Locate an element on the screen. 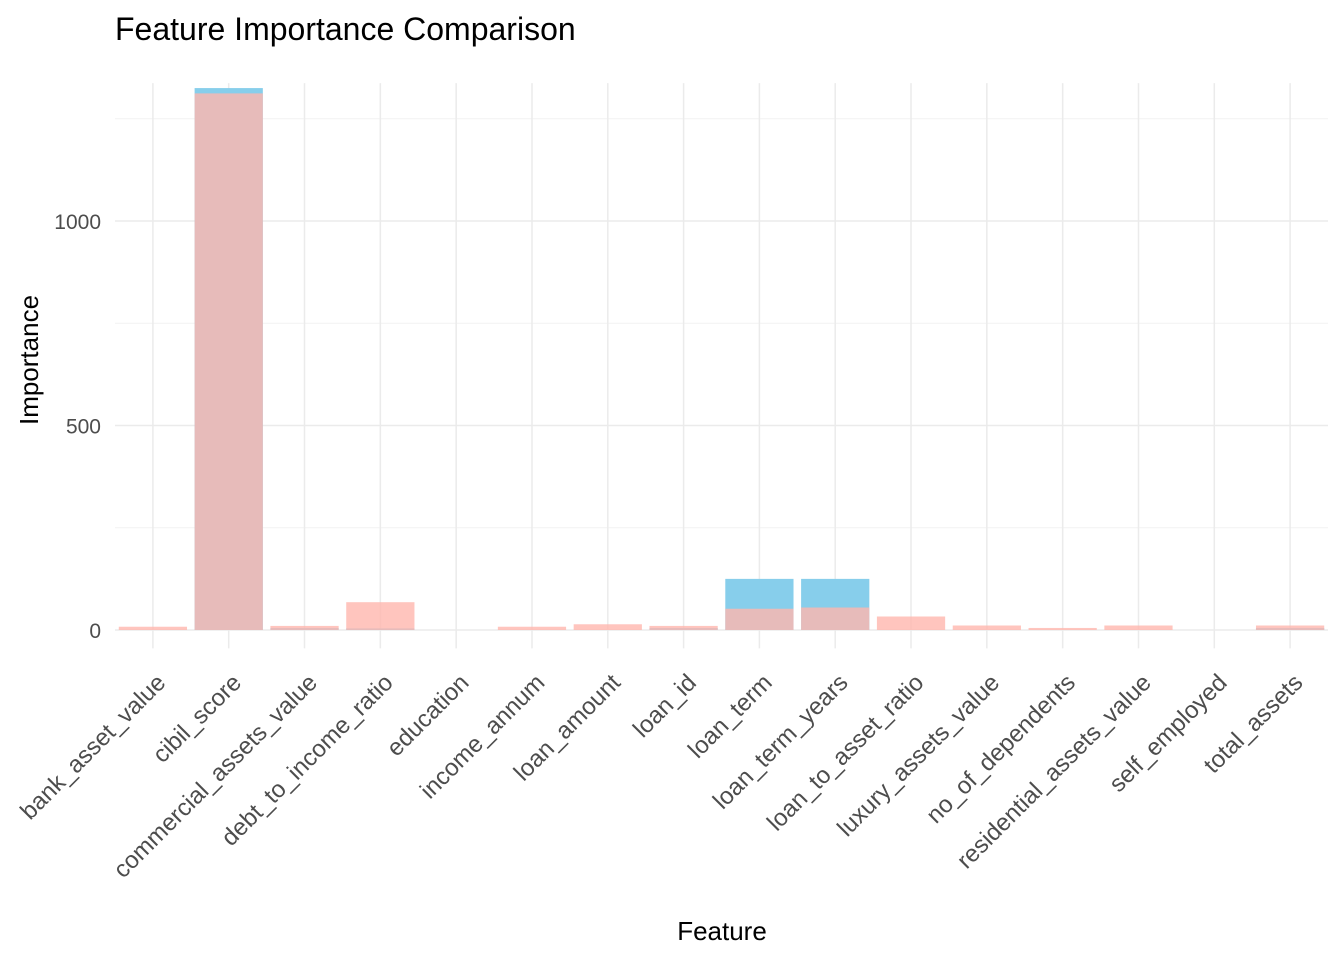 Image resolution: width=1344 pixels, height=960 pixels. y-axis: 0 500 1000 is located at coordinates (77, 427).